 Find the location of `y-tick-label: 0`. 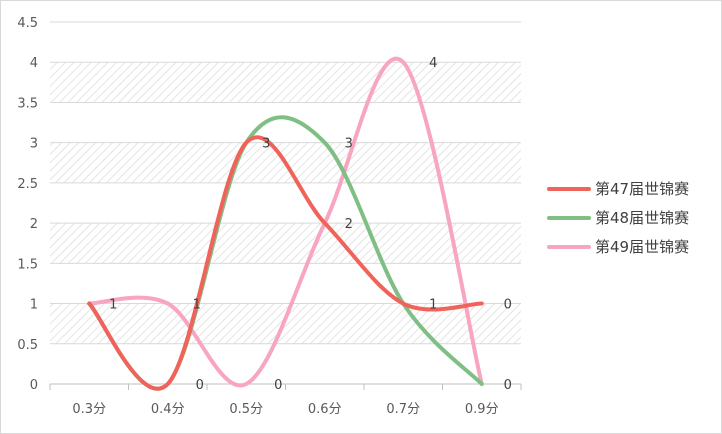

y-tick-label: 0 is located at coordinates (34, 385).